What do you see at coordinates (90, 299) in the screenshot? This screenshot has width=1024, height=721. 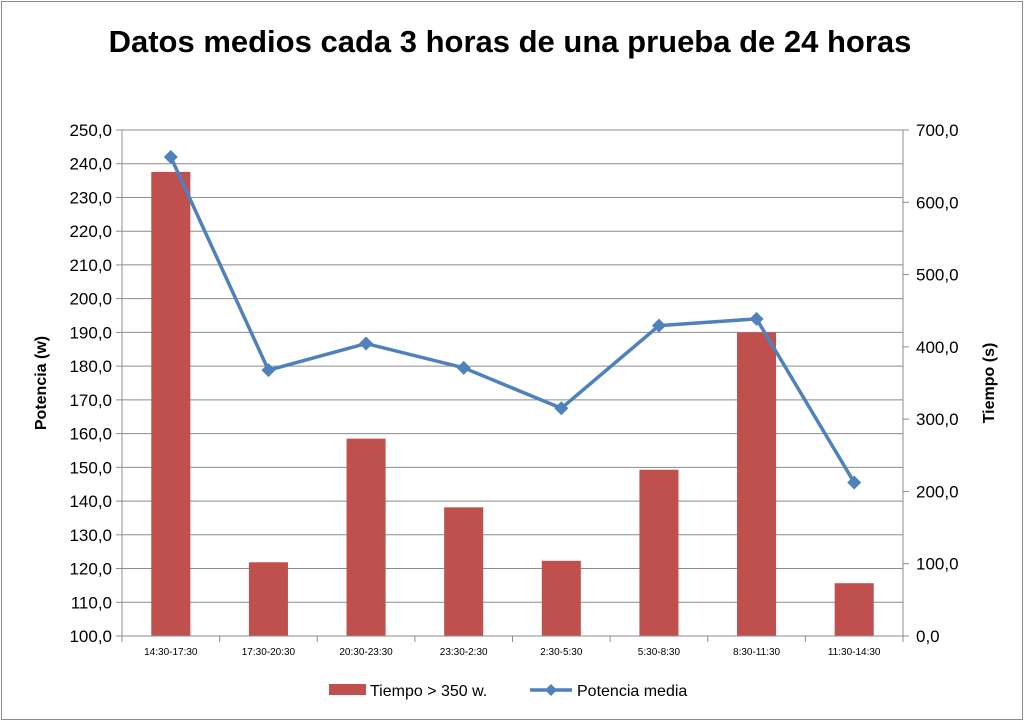 I see `left-tick-label: 200,0` at bounding box center [90, 299].